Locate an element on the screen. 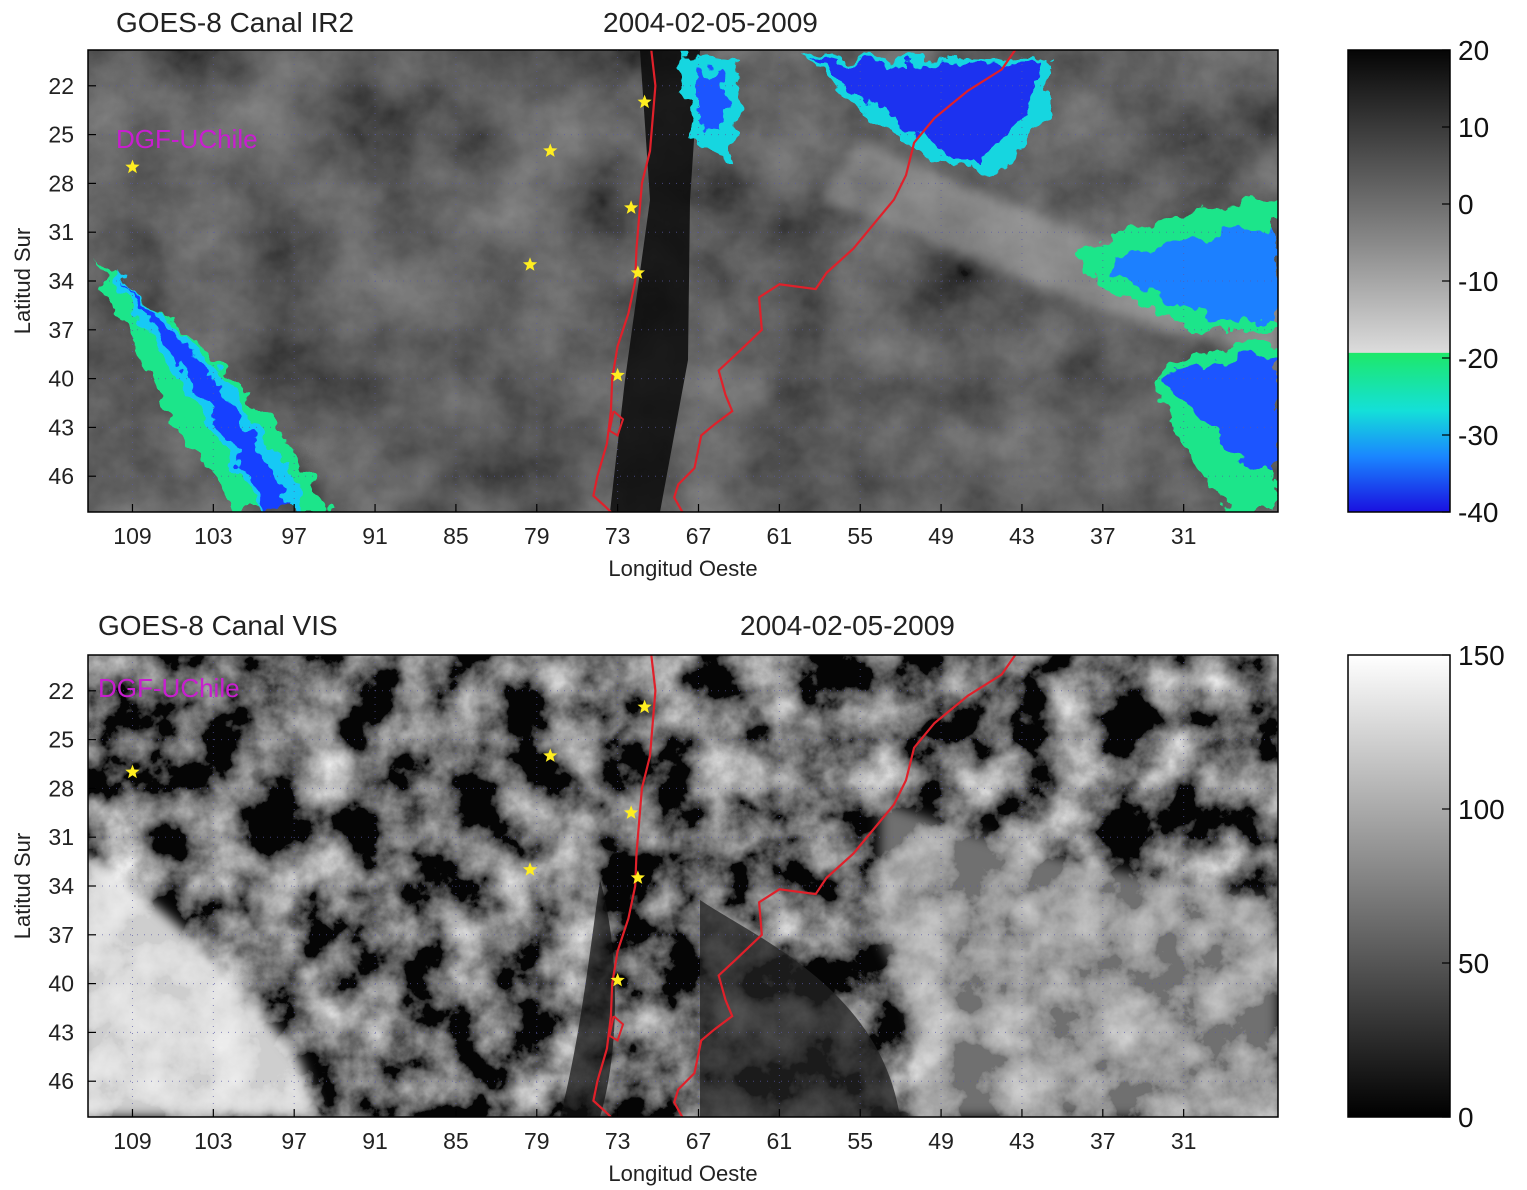 The width and height of the screenshot is (1527, 1190). vis-x-tick-label: 67 is located at coordinates (699, 1141).